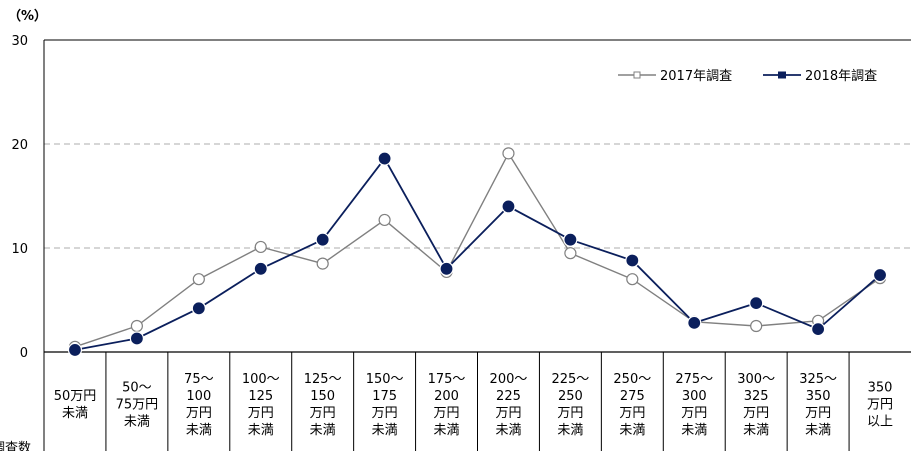  I want to click on x-tick-label: 275～ 300 万円未満, so click(694, 405).